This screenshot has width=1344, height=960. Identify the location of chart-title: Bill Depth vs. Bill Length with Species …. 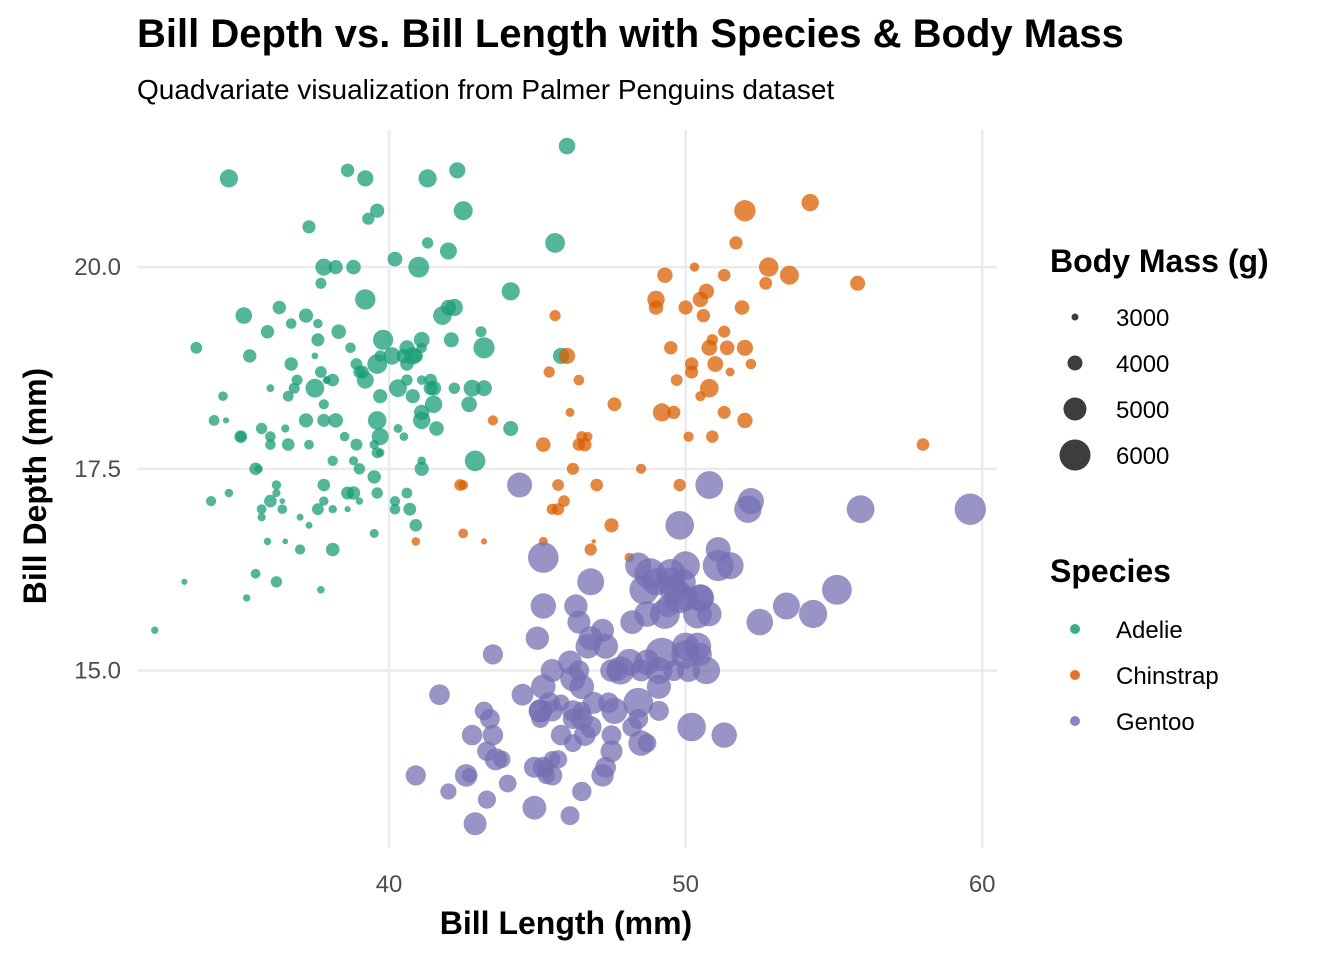
(630, 34).